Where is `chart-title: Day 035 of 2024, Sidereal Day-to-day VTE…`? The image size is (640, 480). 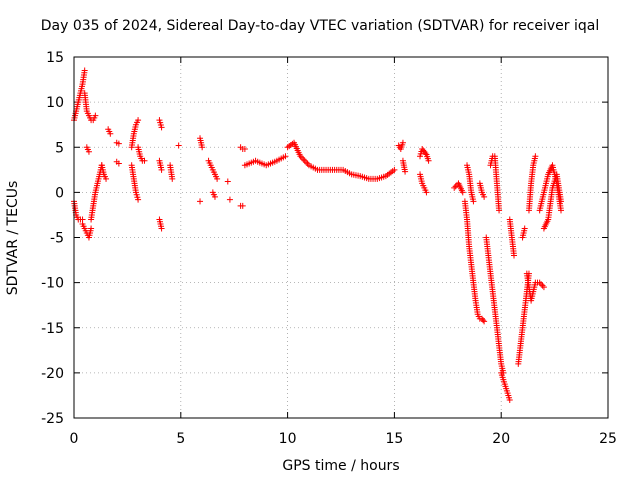
chart-title: Day 035 of 2024, Sidereal Day-to-day VTE… is located at coordinates (320, 26).